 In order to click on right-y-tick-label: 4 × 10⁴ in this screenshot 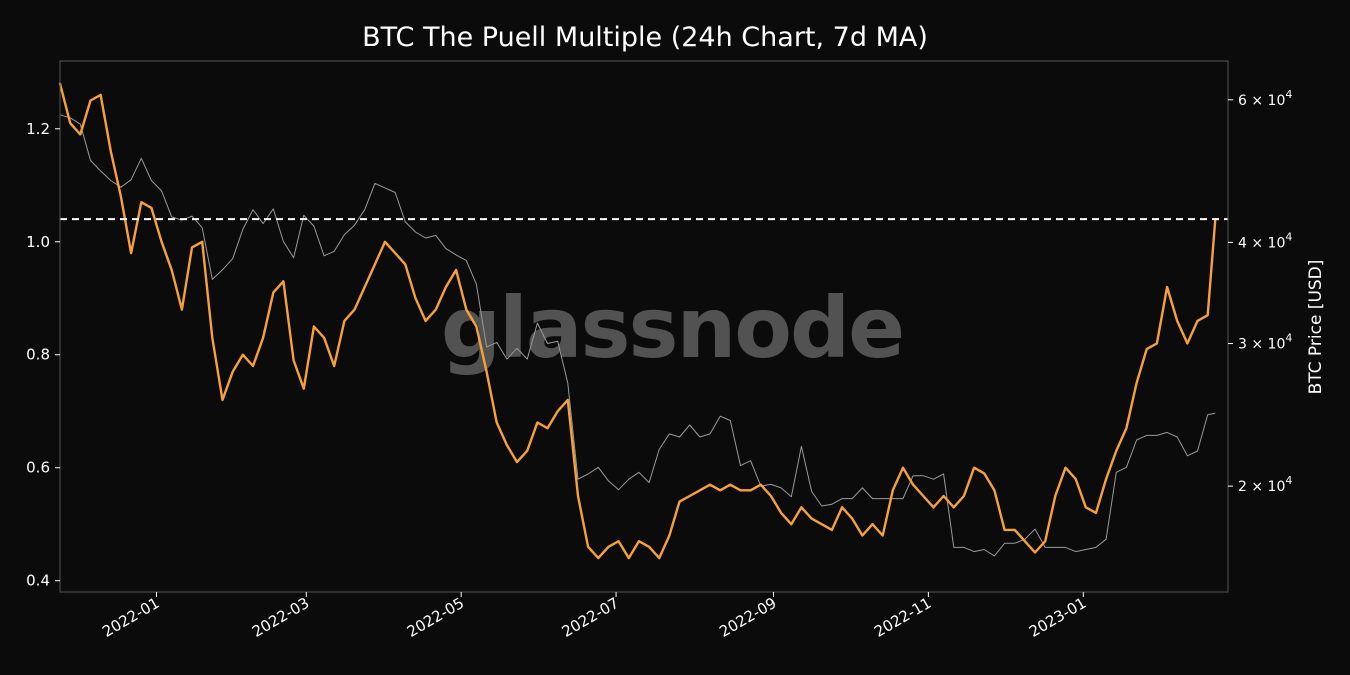, I will do `click(1265, 240)`.